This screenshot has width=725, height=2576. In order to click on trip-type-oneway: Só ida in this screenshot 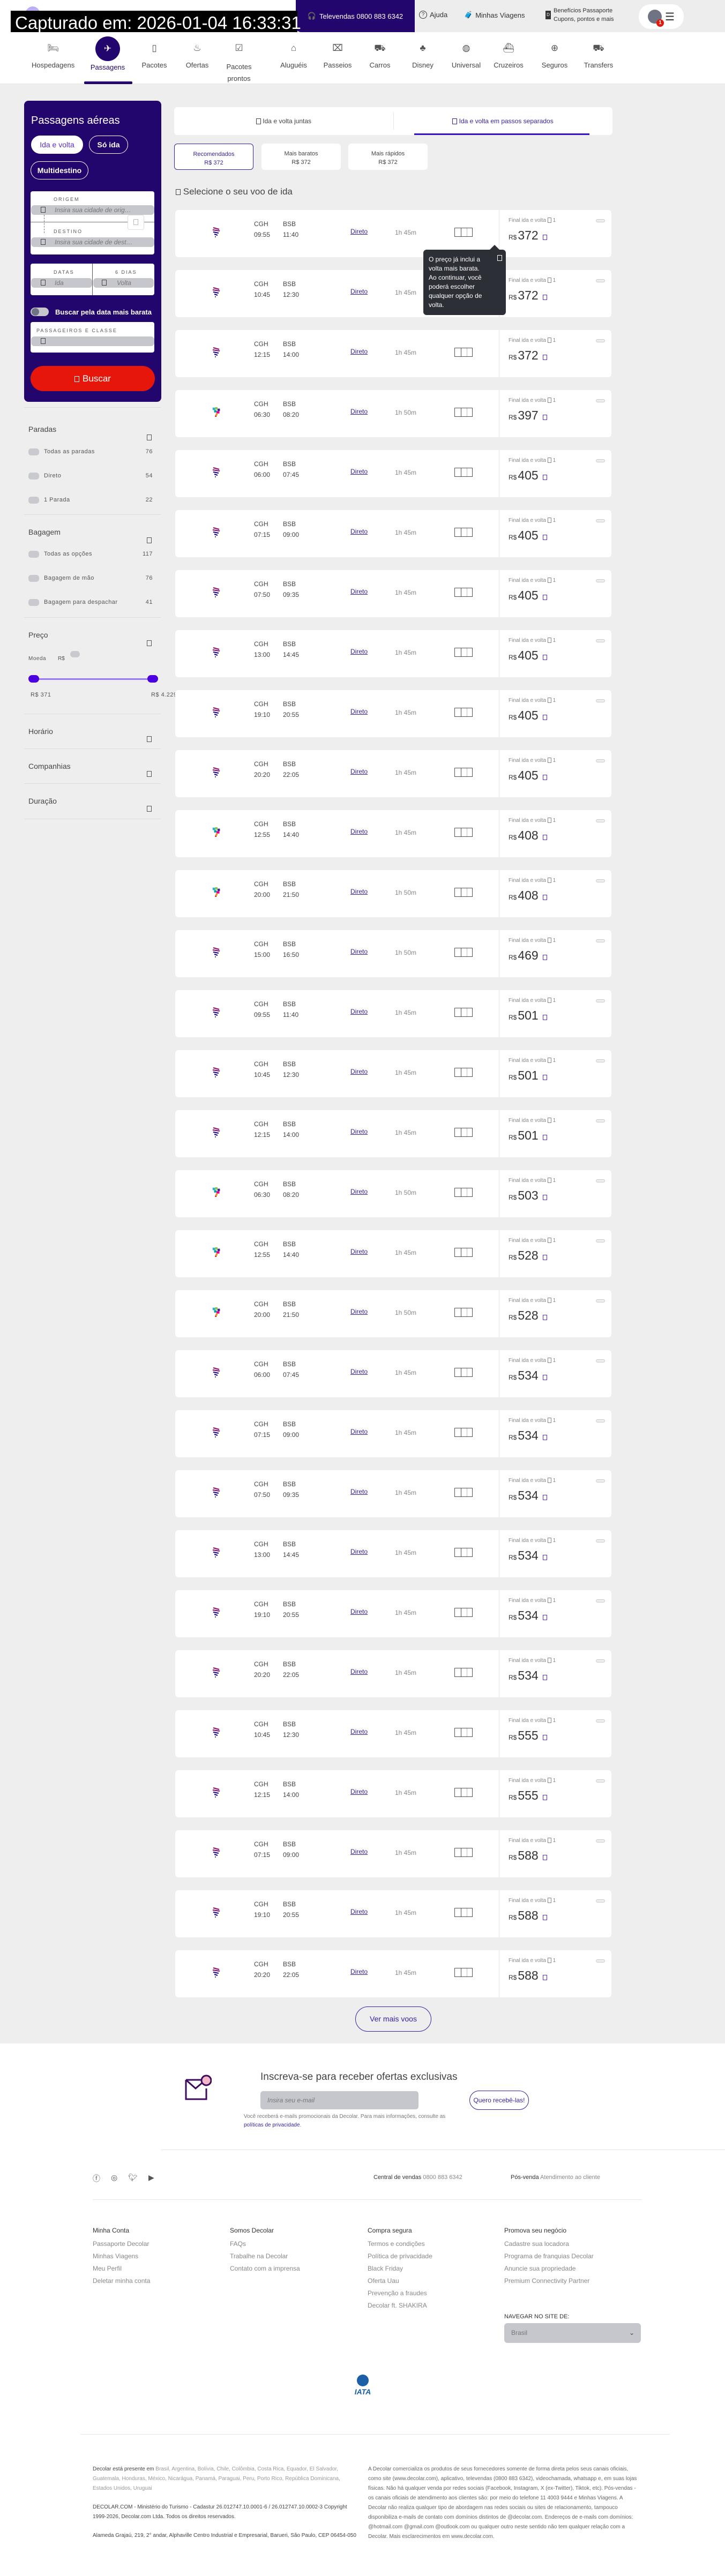, I will do `click(109, 145)`.